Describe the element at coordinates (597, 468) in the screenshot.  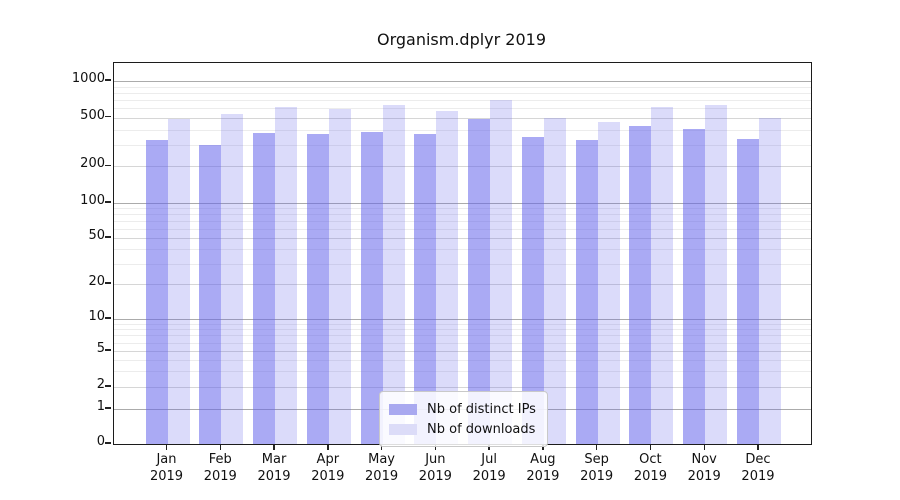
I see `x-tick-label-sep: Sep 2019` at that location.